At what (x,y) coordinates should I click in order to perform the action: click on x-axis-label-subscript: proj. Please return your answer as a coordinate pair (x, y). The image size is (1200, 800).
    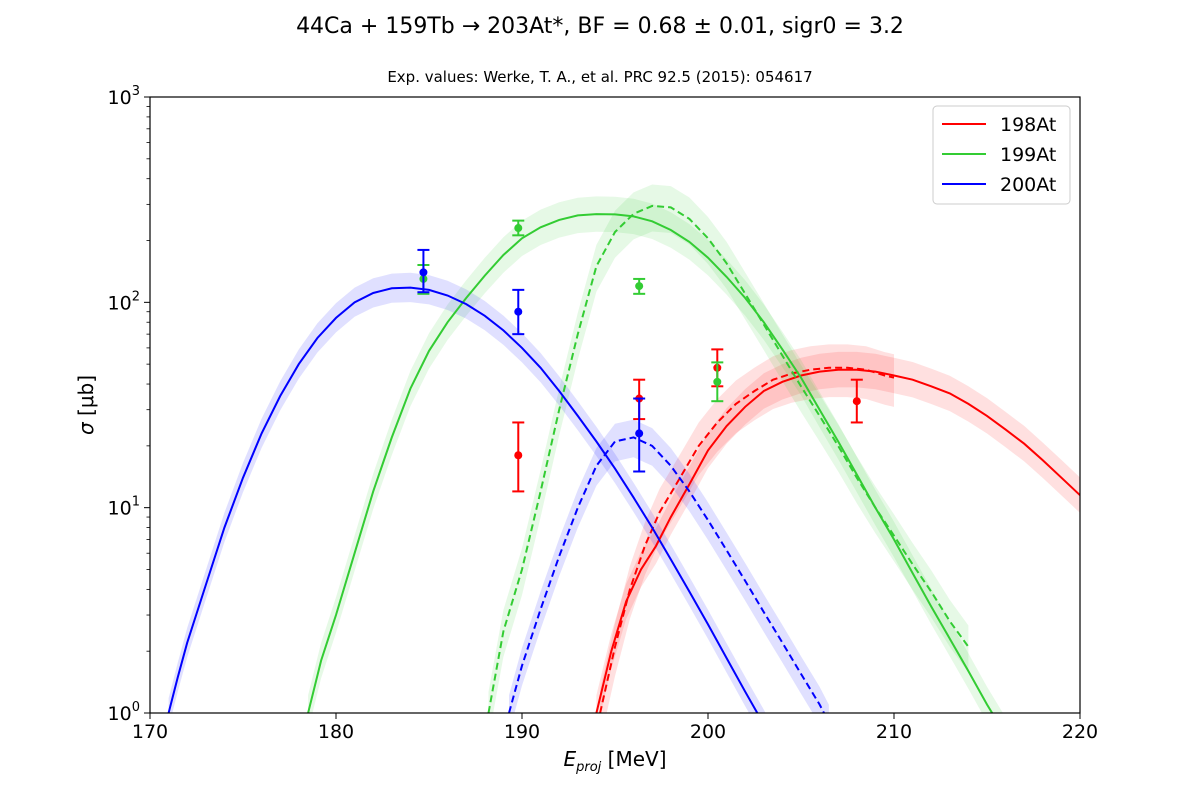
    Looking at the image, I should click on (588, 767).